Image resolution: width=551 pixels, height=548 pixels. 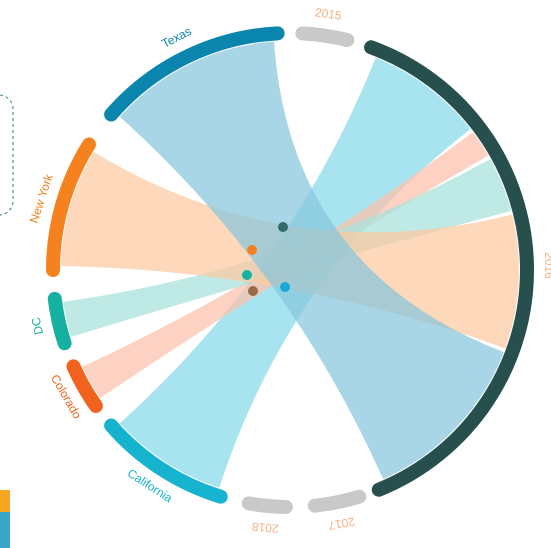 I want to click on tooltip-frame, so click(x=7, y=155).